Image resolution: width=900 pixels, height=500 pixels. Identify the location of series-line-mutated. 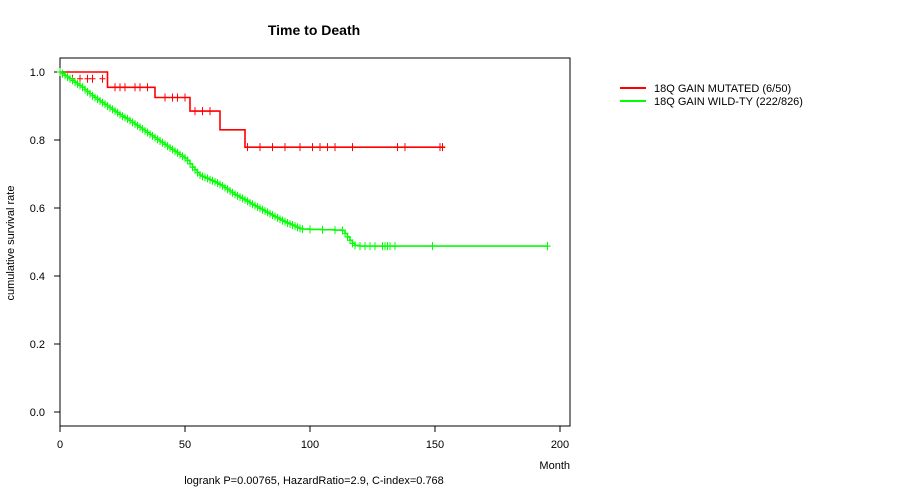
(252, 109).